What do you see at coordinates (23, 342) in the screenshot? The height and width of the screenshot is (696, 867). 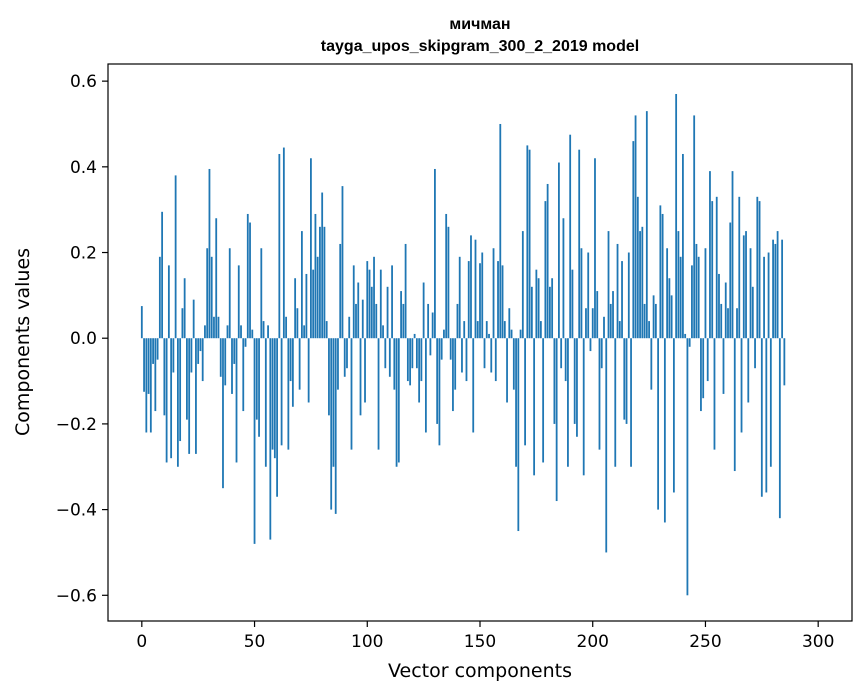 I see `y-axis-label: Components values` at bounding box center [23, 342].